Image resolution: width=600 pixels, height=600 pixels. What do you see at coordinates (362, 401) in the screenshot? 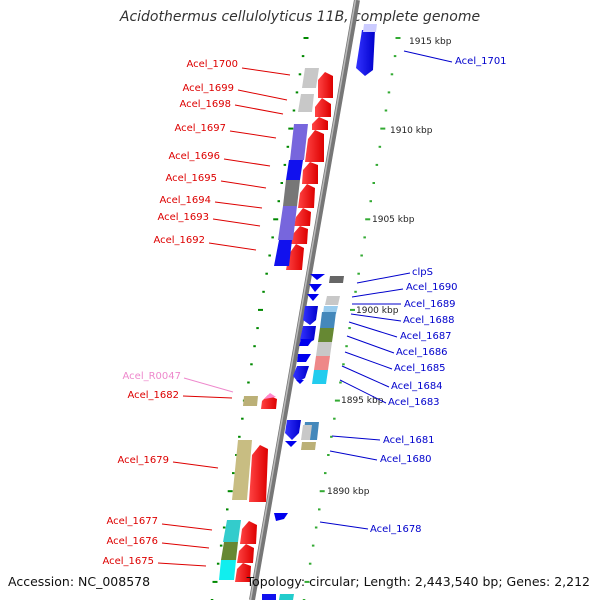
I see `ruler-label: 1895 kbp` at bounding box center [362, 401].